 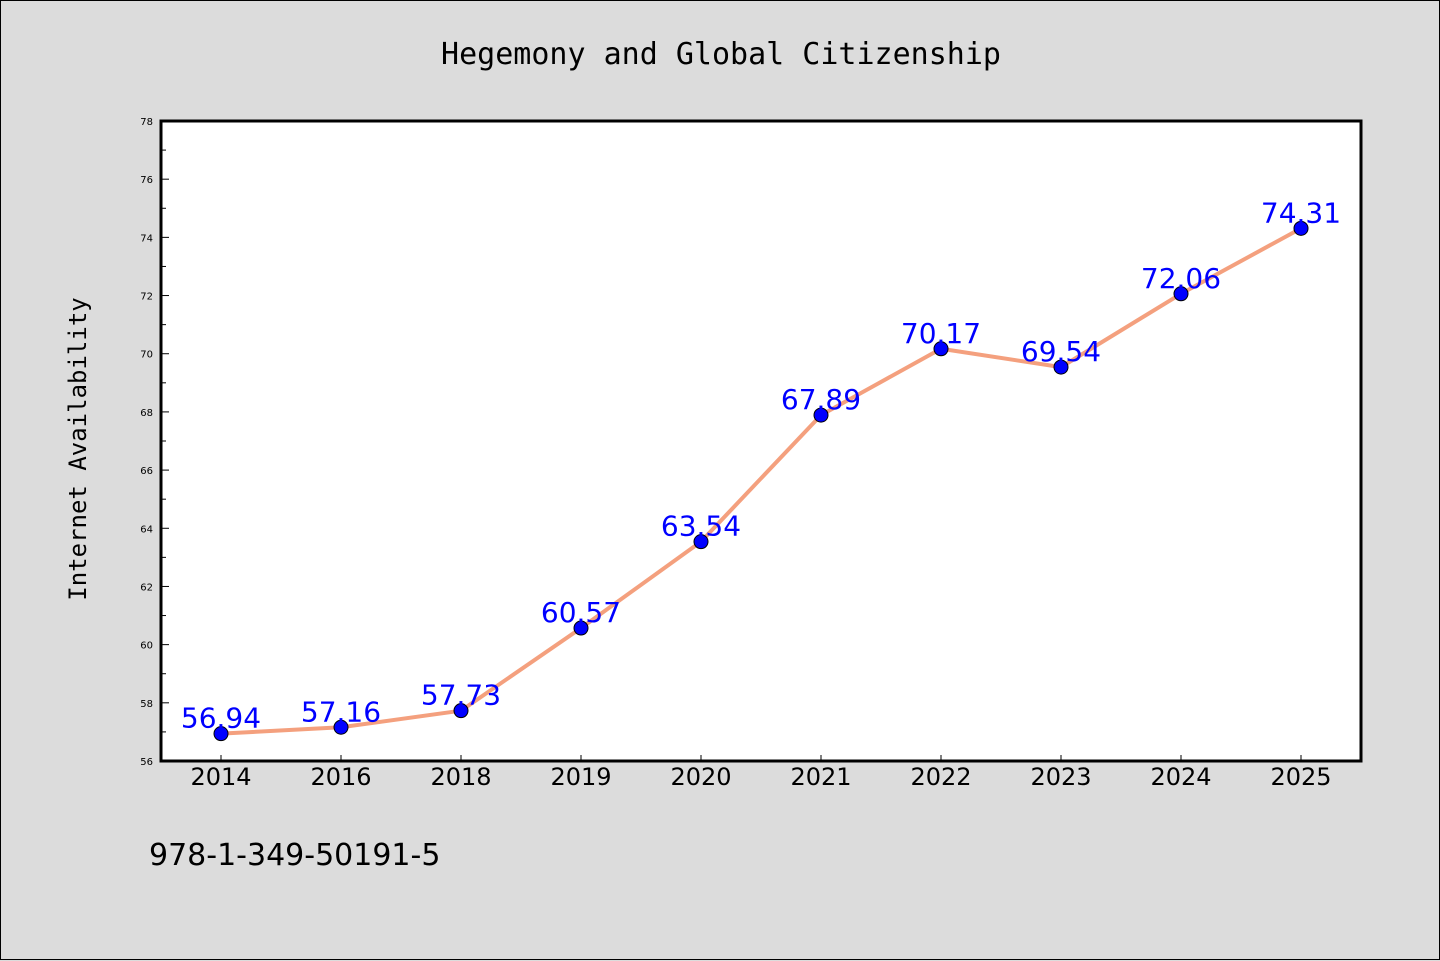 What do you see at coordinates (461, 695) in the screenshot?
I see `data-label: 57.73` at bounding box center [461, 695].